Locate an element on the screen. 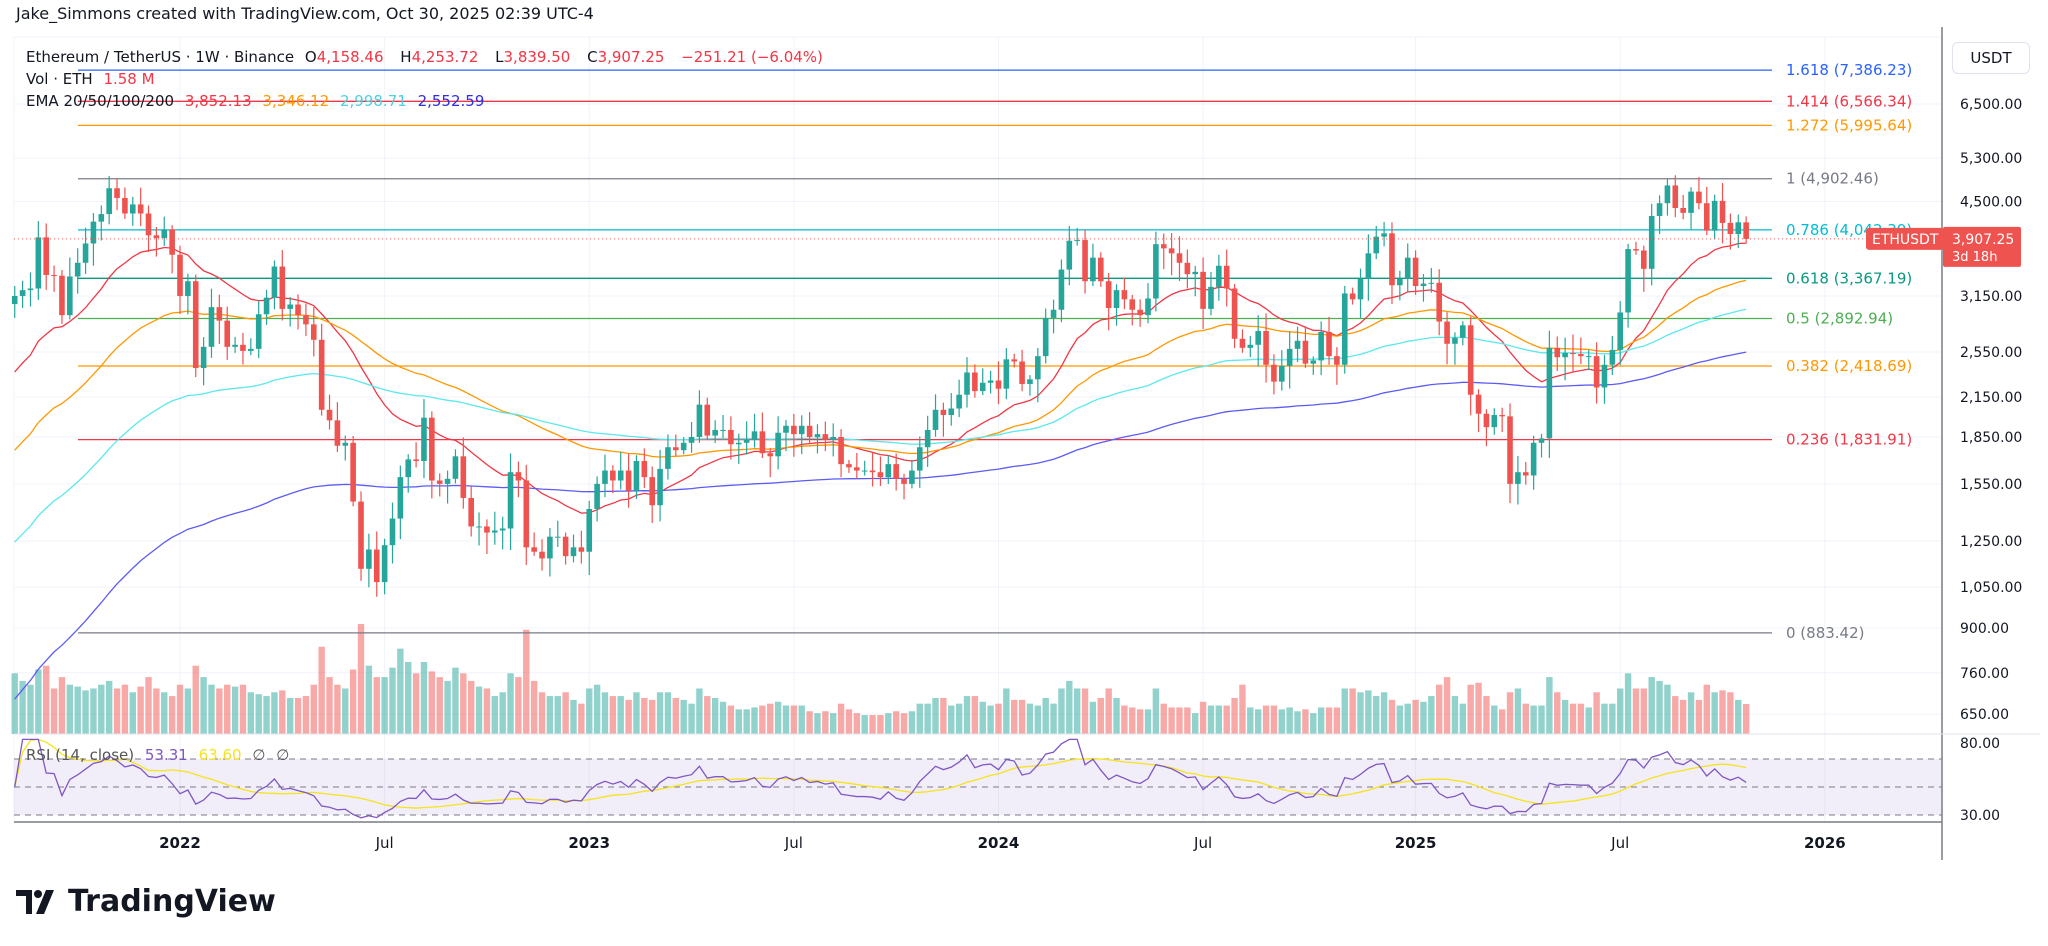  currency-button: USDT is located at coordinates (1991, 58).